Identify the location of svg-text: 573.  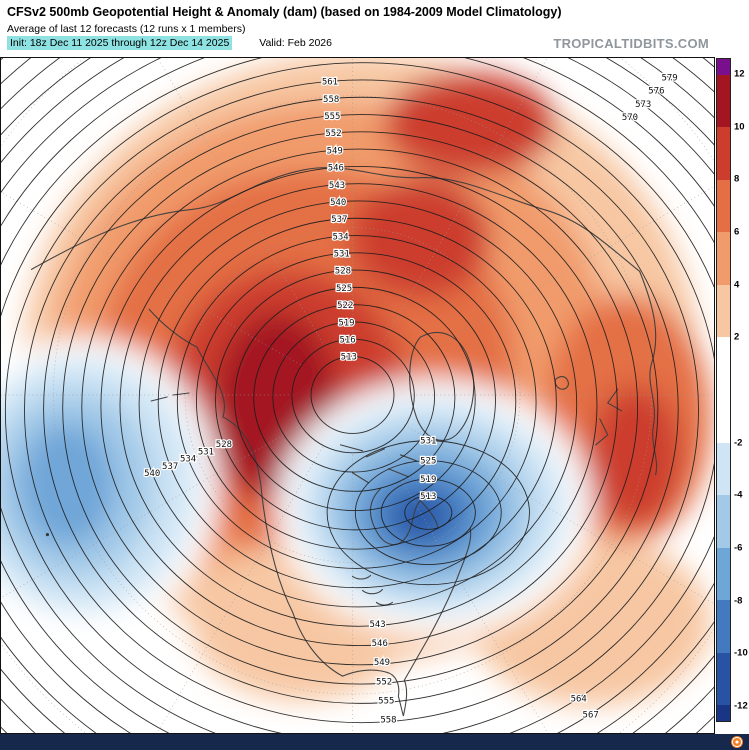
(643, 105).